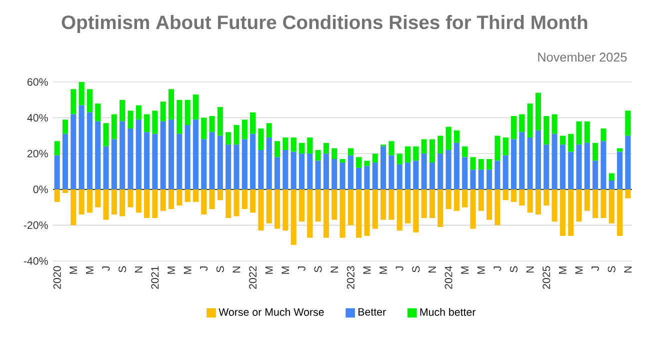 This screenshot has height=338, width=649. Describe the element at coordinates (37, 82) in the screenshot. I see `y-tick-label: 60%` at that location.